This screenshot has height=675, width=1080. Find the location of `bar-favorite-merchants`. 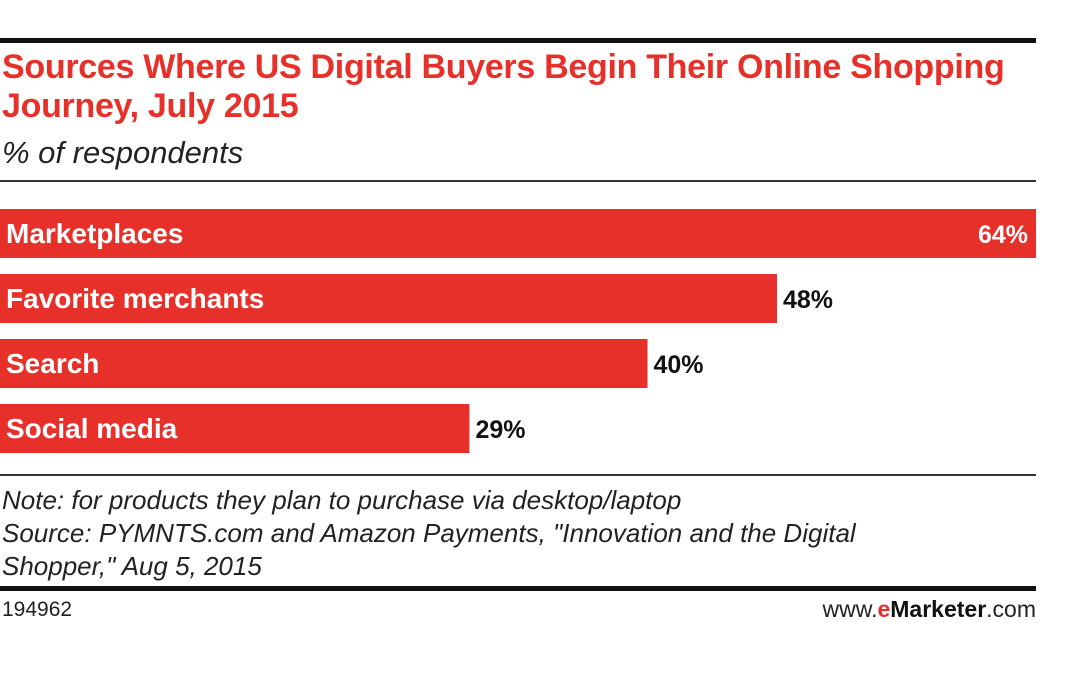

bar-favorite-merchants is located at coordinates (388, 298).